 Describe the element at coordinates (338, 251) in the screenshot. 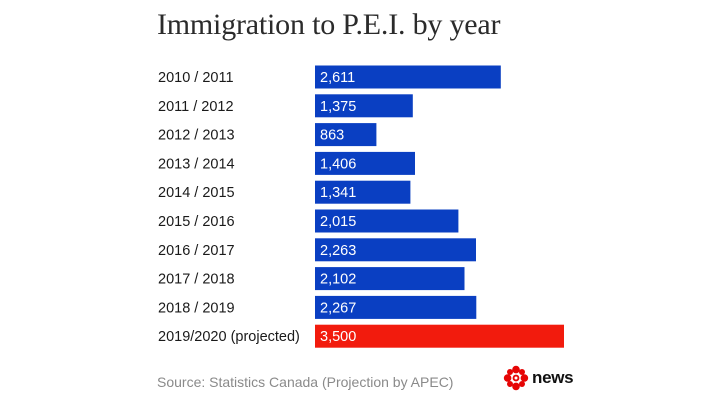

I see `bar-value-label: 2,263` at that location.